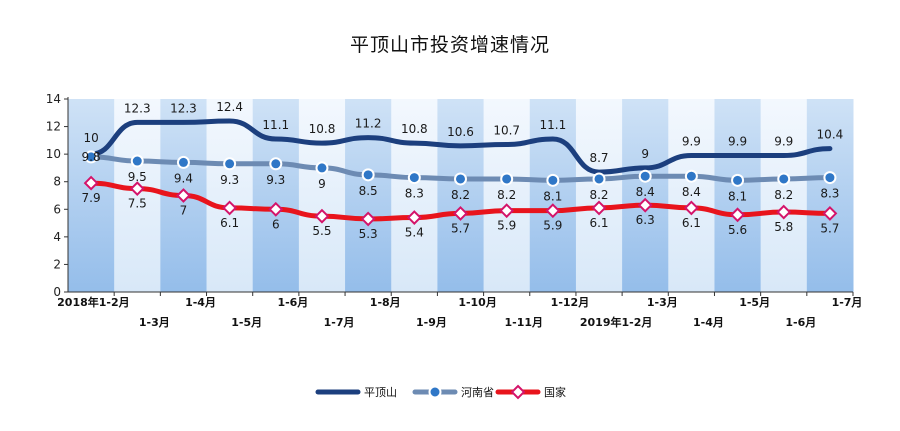 This screenshot has height=431, width=900. What do you see at coordinates (380, 392) in the screenshot?
I see `legend-label: 平顶山` at bounding box center [380, 392].